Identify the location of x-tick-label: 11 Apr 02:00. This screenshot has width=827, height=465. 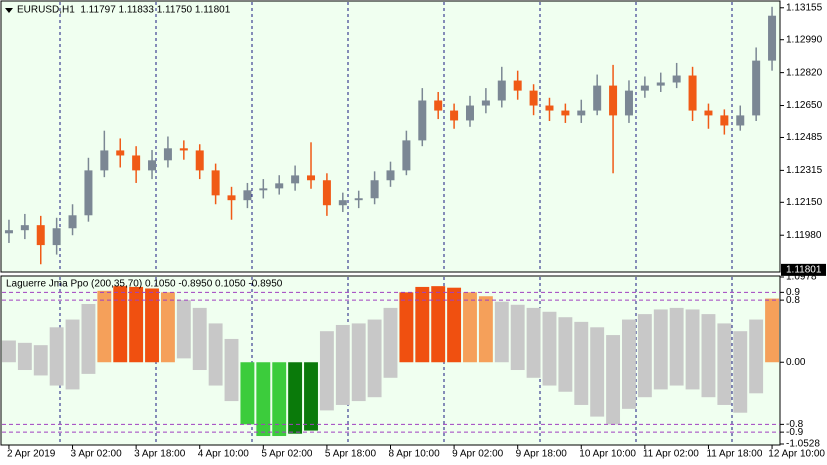
(671, 454).